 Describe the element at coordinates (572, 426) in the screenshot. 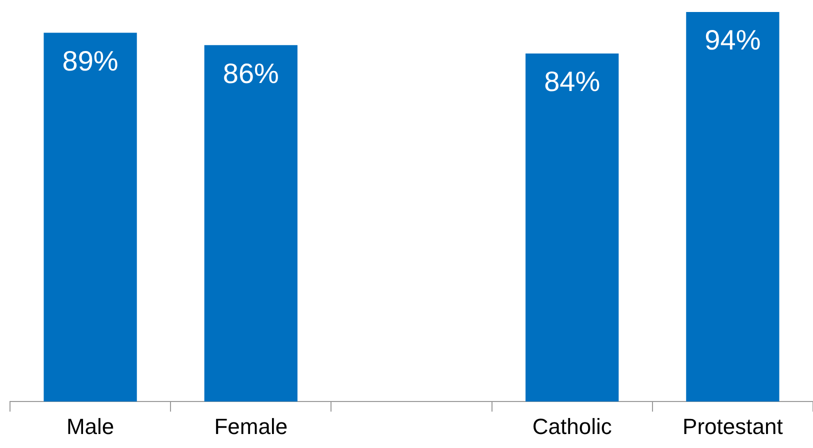

I see `x-tick-label: Catholic` at that location.